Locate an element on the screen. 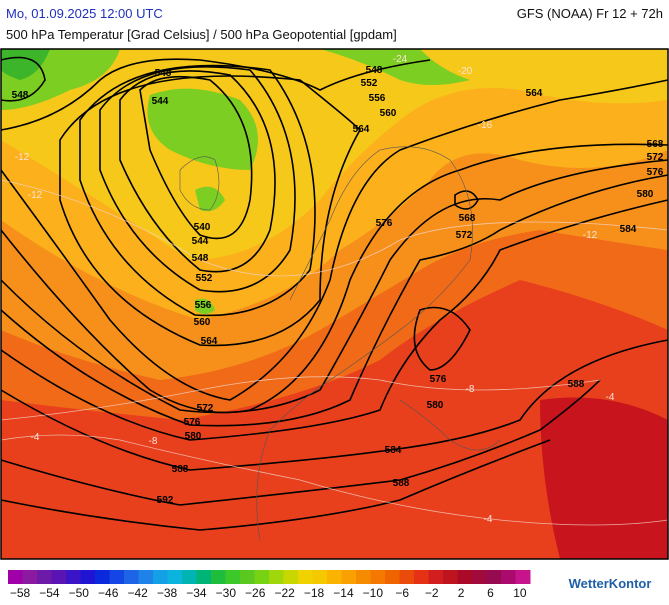 Image resolution: width=669 pixels, height=605 pixels. logo: WetterKontor is located at coordinates (610, 583).